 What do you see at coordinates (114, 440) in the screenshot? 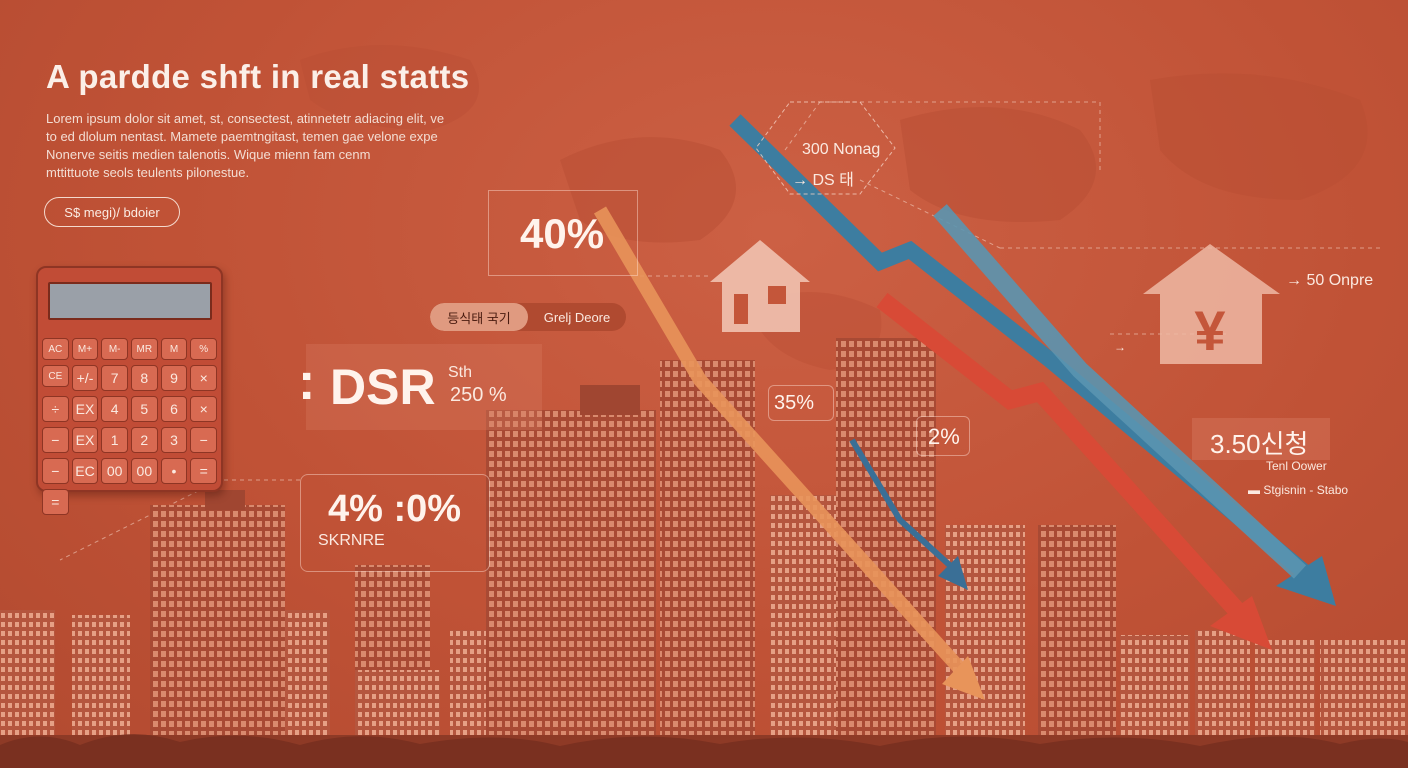
I see `calculator-key: 1` at bounding box center [114, 440].